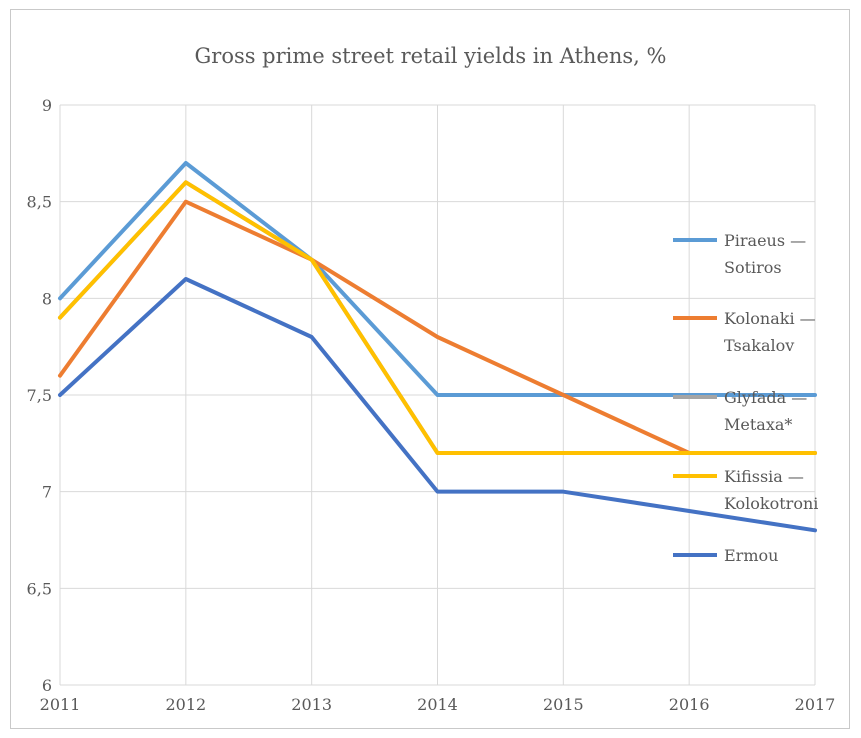 This screenshot has width=861, height=738. Describe the element at coordinates (765, 240) in the screenshot. I see `legend-label: Piraeus —` at that location.